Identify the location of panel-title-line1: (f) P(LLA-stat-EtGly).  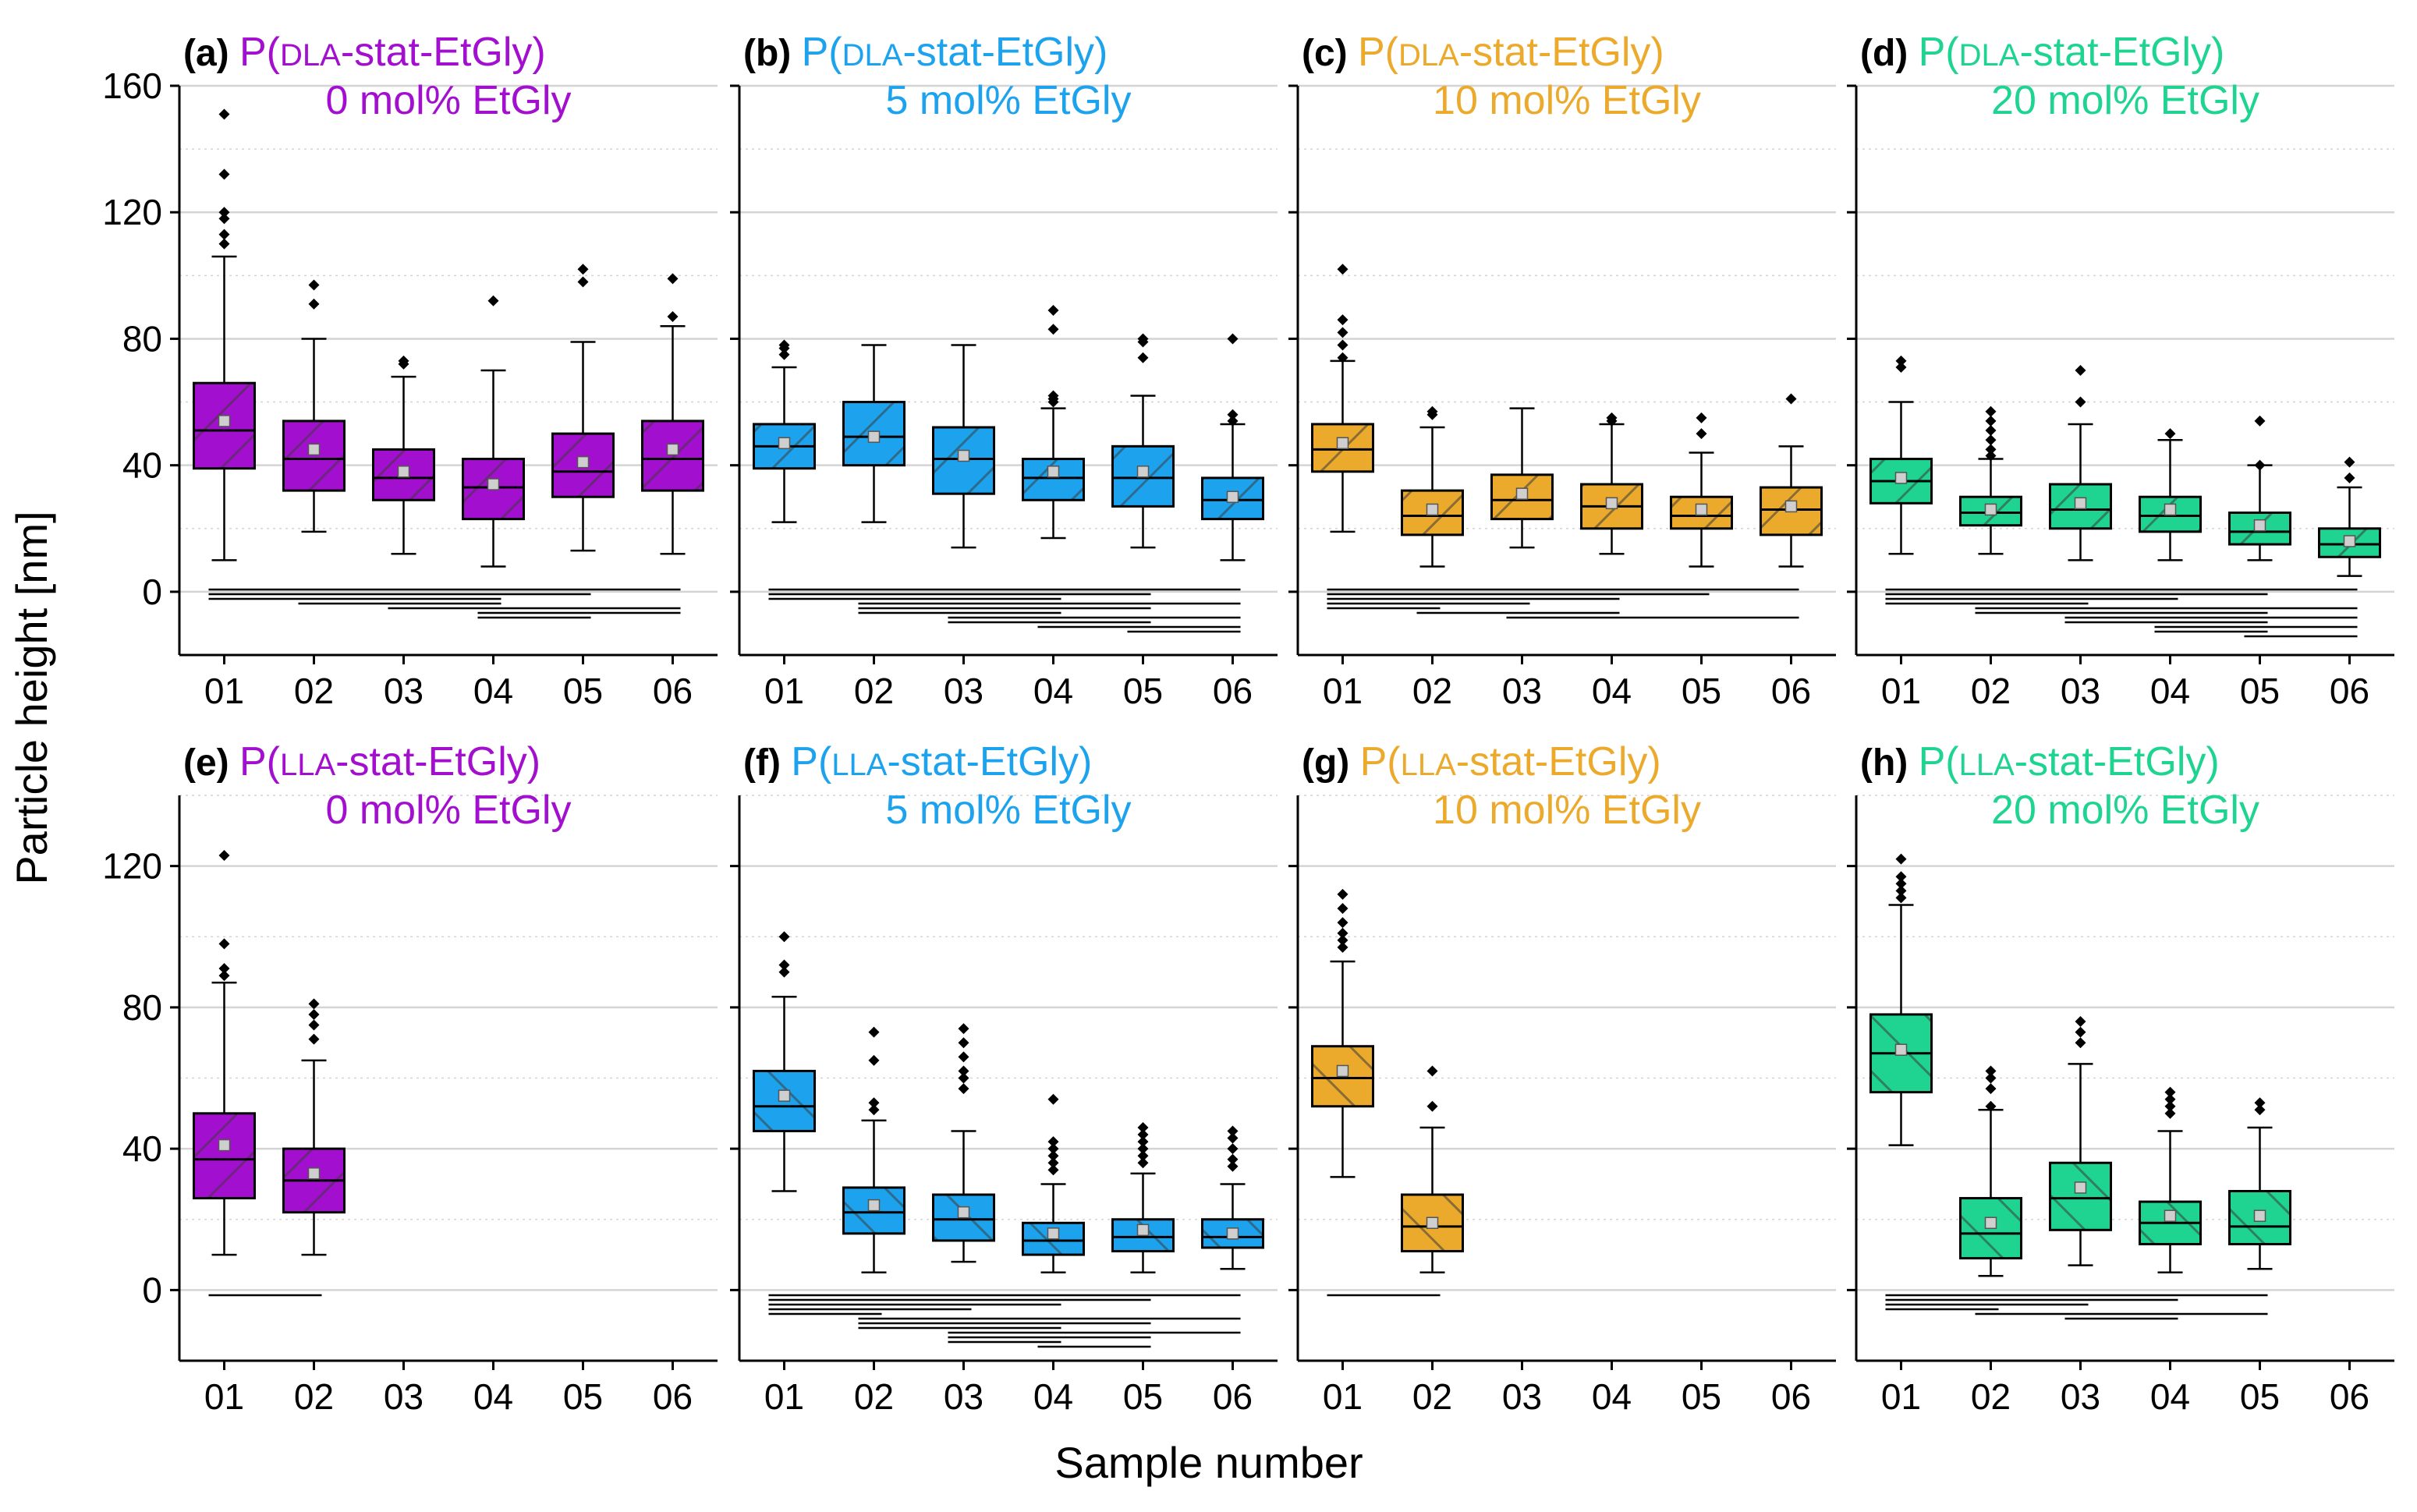
(917, 761).